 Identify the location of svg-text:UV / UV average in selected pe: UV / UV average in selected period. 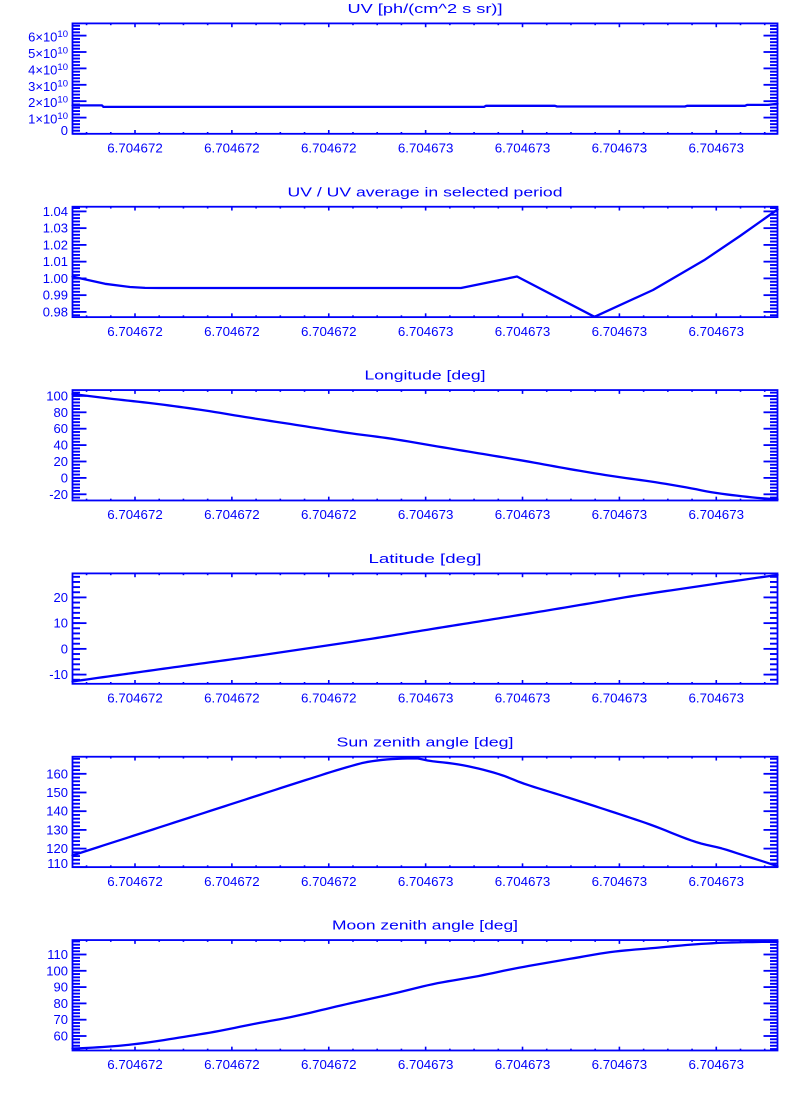
(425, 191).